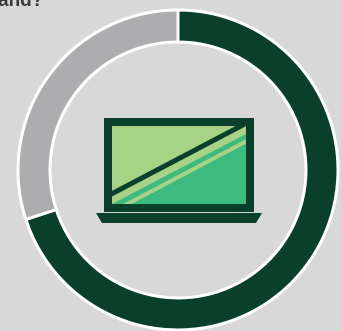 The image size is (341, 331). What do you see at coordinates (21, 5) in the screenshot?
I see `chart-title: and?` at bounding box center [21, 5].